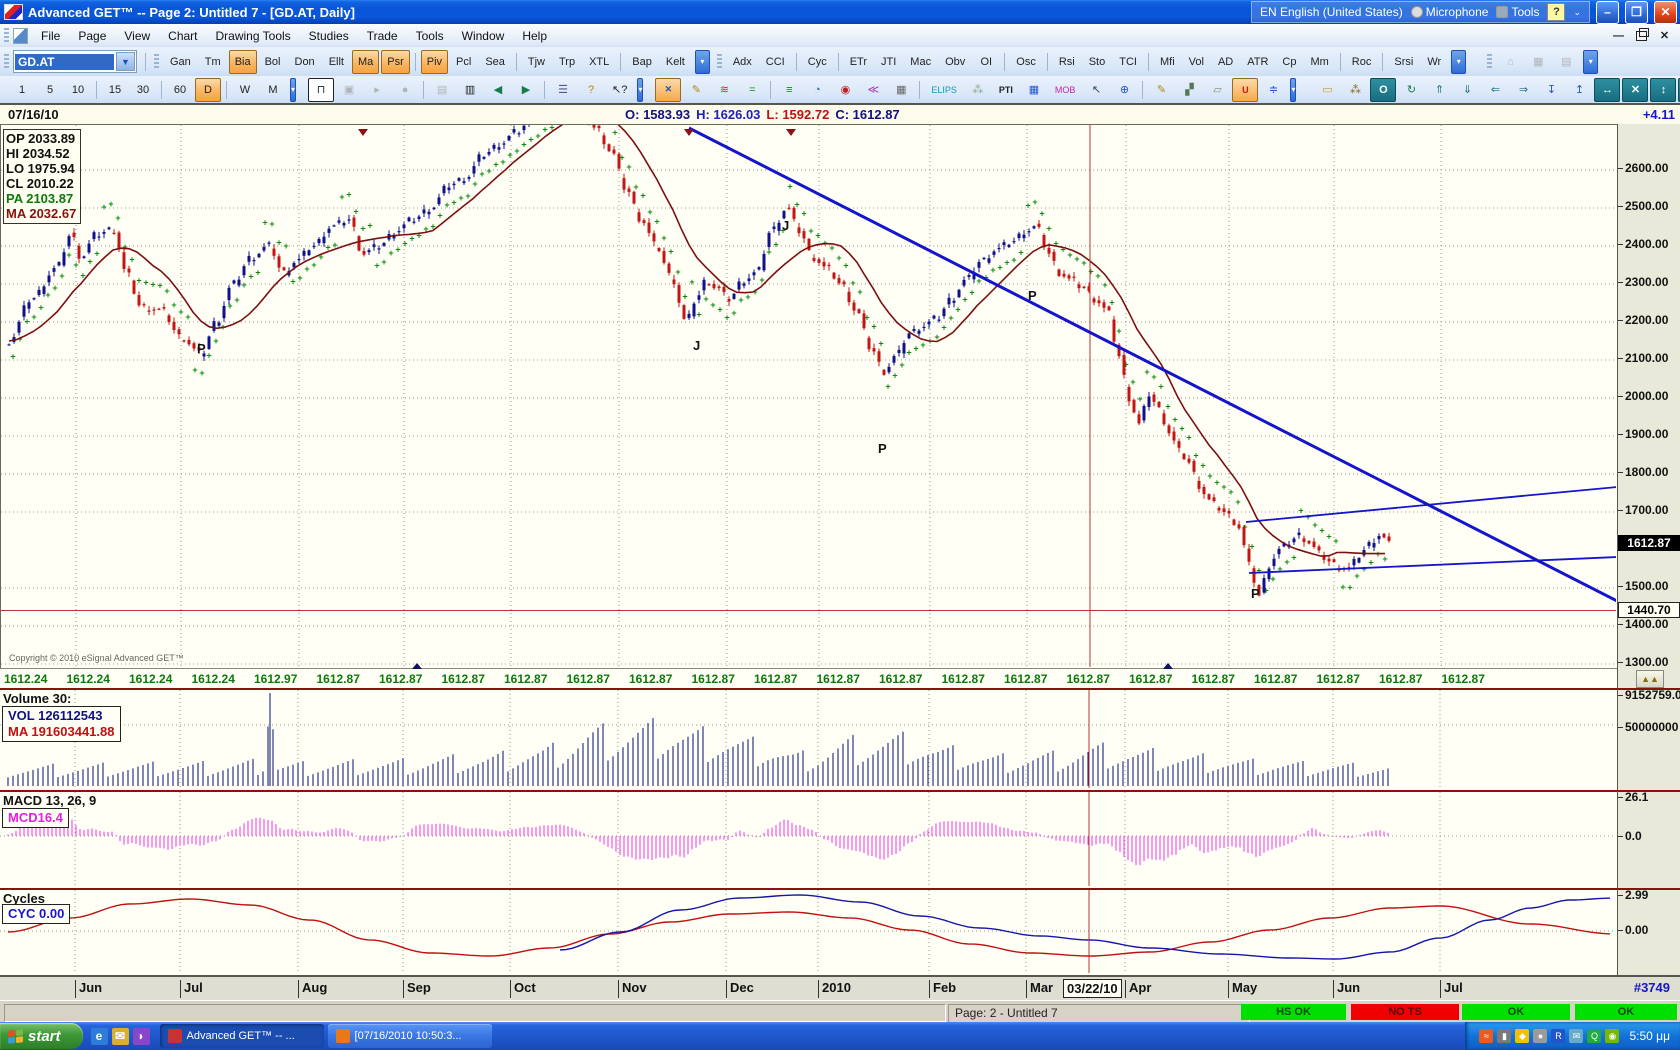  What do you see at coordinates (78, 89) in the screenshot?
I see `interval-button-10: 10` at bounding box center [78, 89].